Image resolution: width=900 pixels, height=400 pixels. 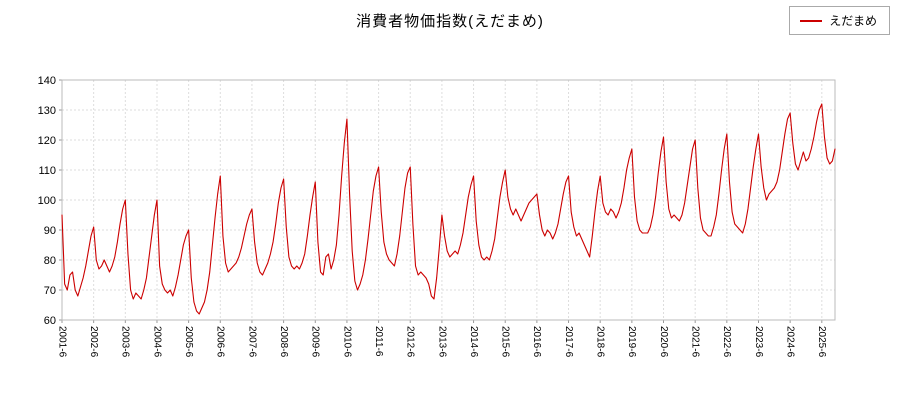 What do you see at coordinates (663, 342) in the screenshot?
I see `x-tick-label: 2020-6` at bounding box center [663, 342].